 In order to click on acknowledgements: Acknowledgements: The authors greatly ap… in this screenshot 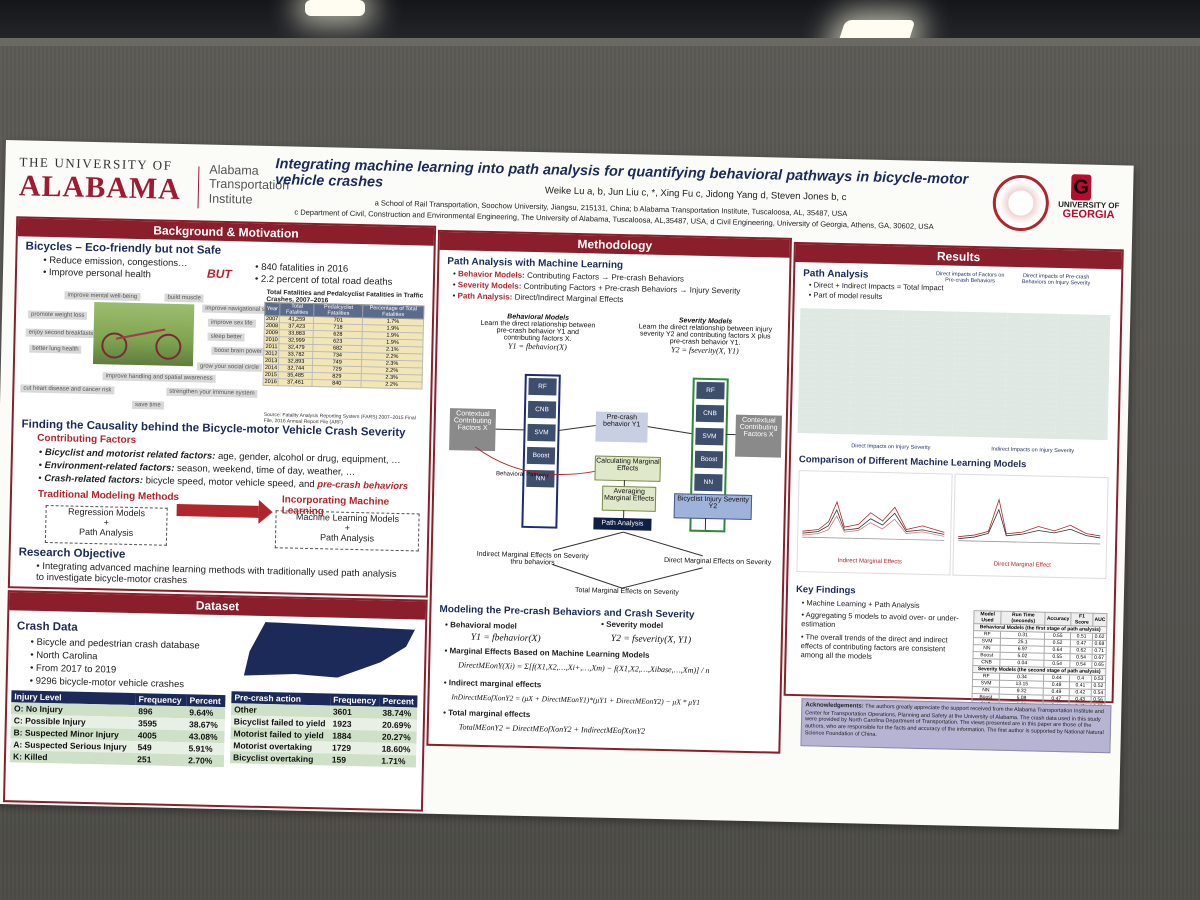, I will do `click(956, 726)`.